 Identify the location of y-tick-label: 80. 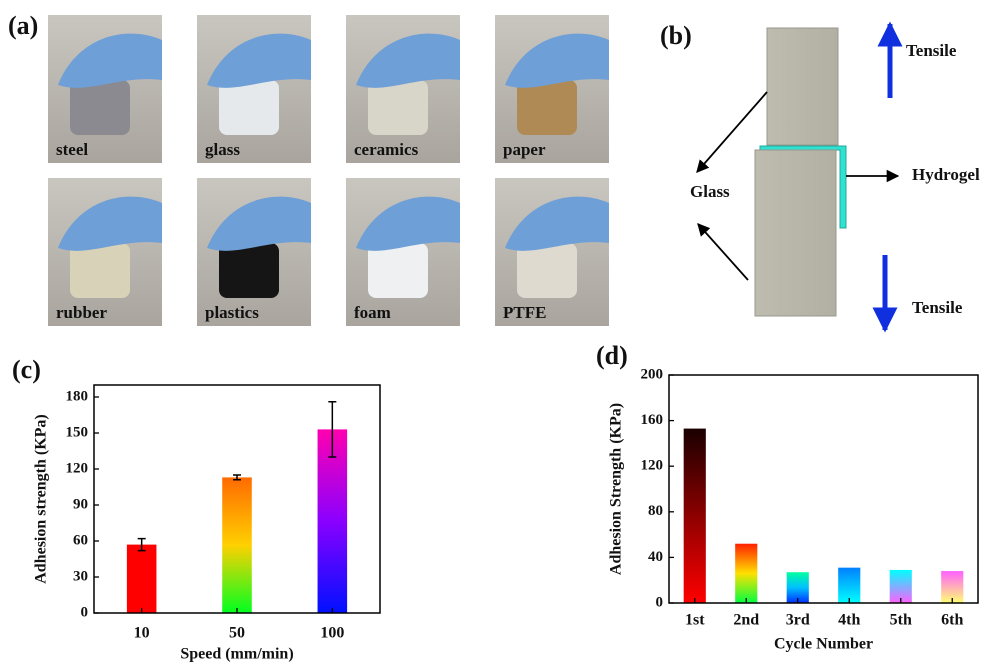
(655, 511).